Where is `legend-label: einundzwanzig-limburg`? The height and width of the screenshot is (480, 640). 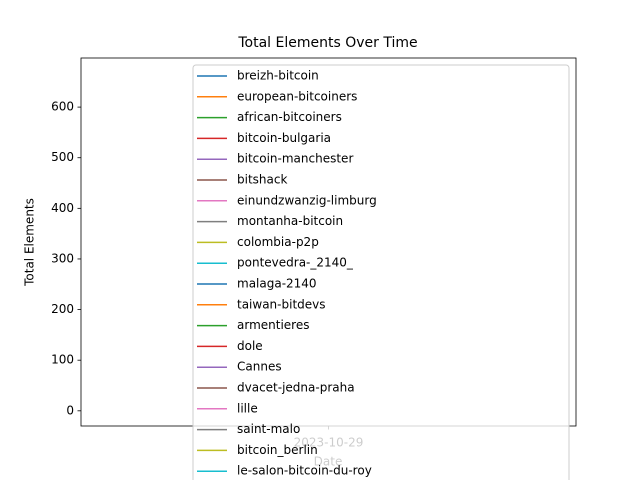 legend-label: einundzwanzig-limburg is located at coordinates (307, 200).